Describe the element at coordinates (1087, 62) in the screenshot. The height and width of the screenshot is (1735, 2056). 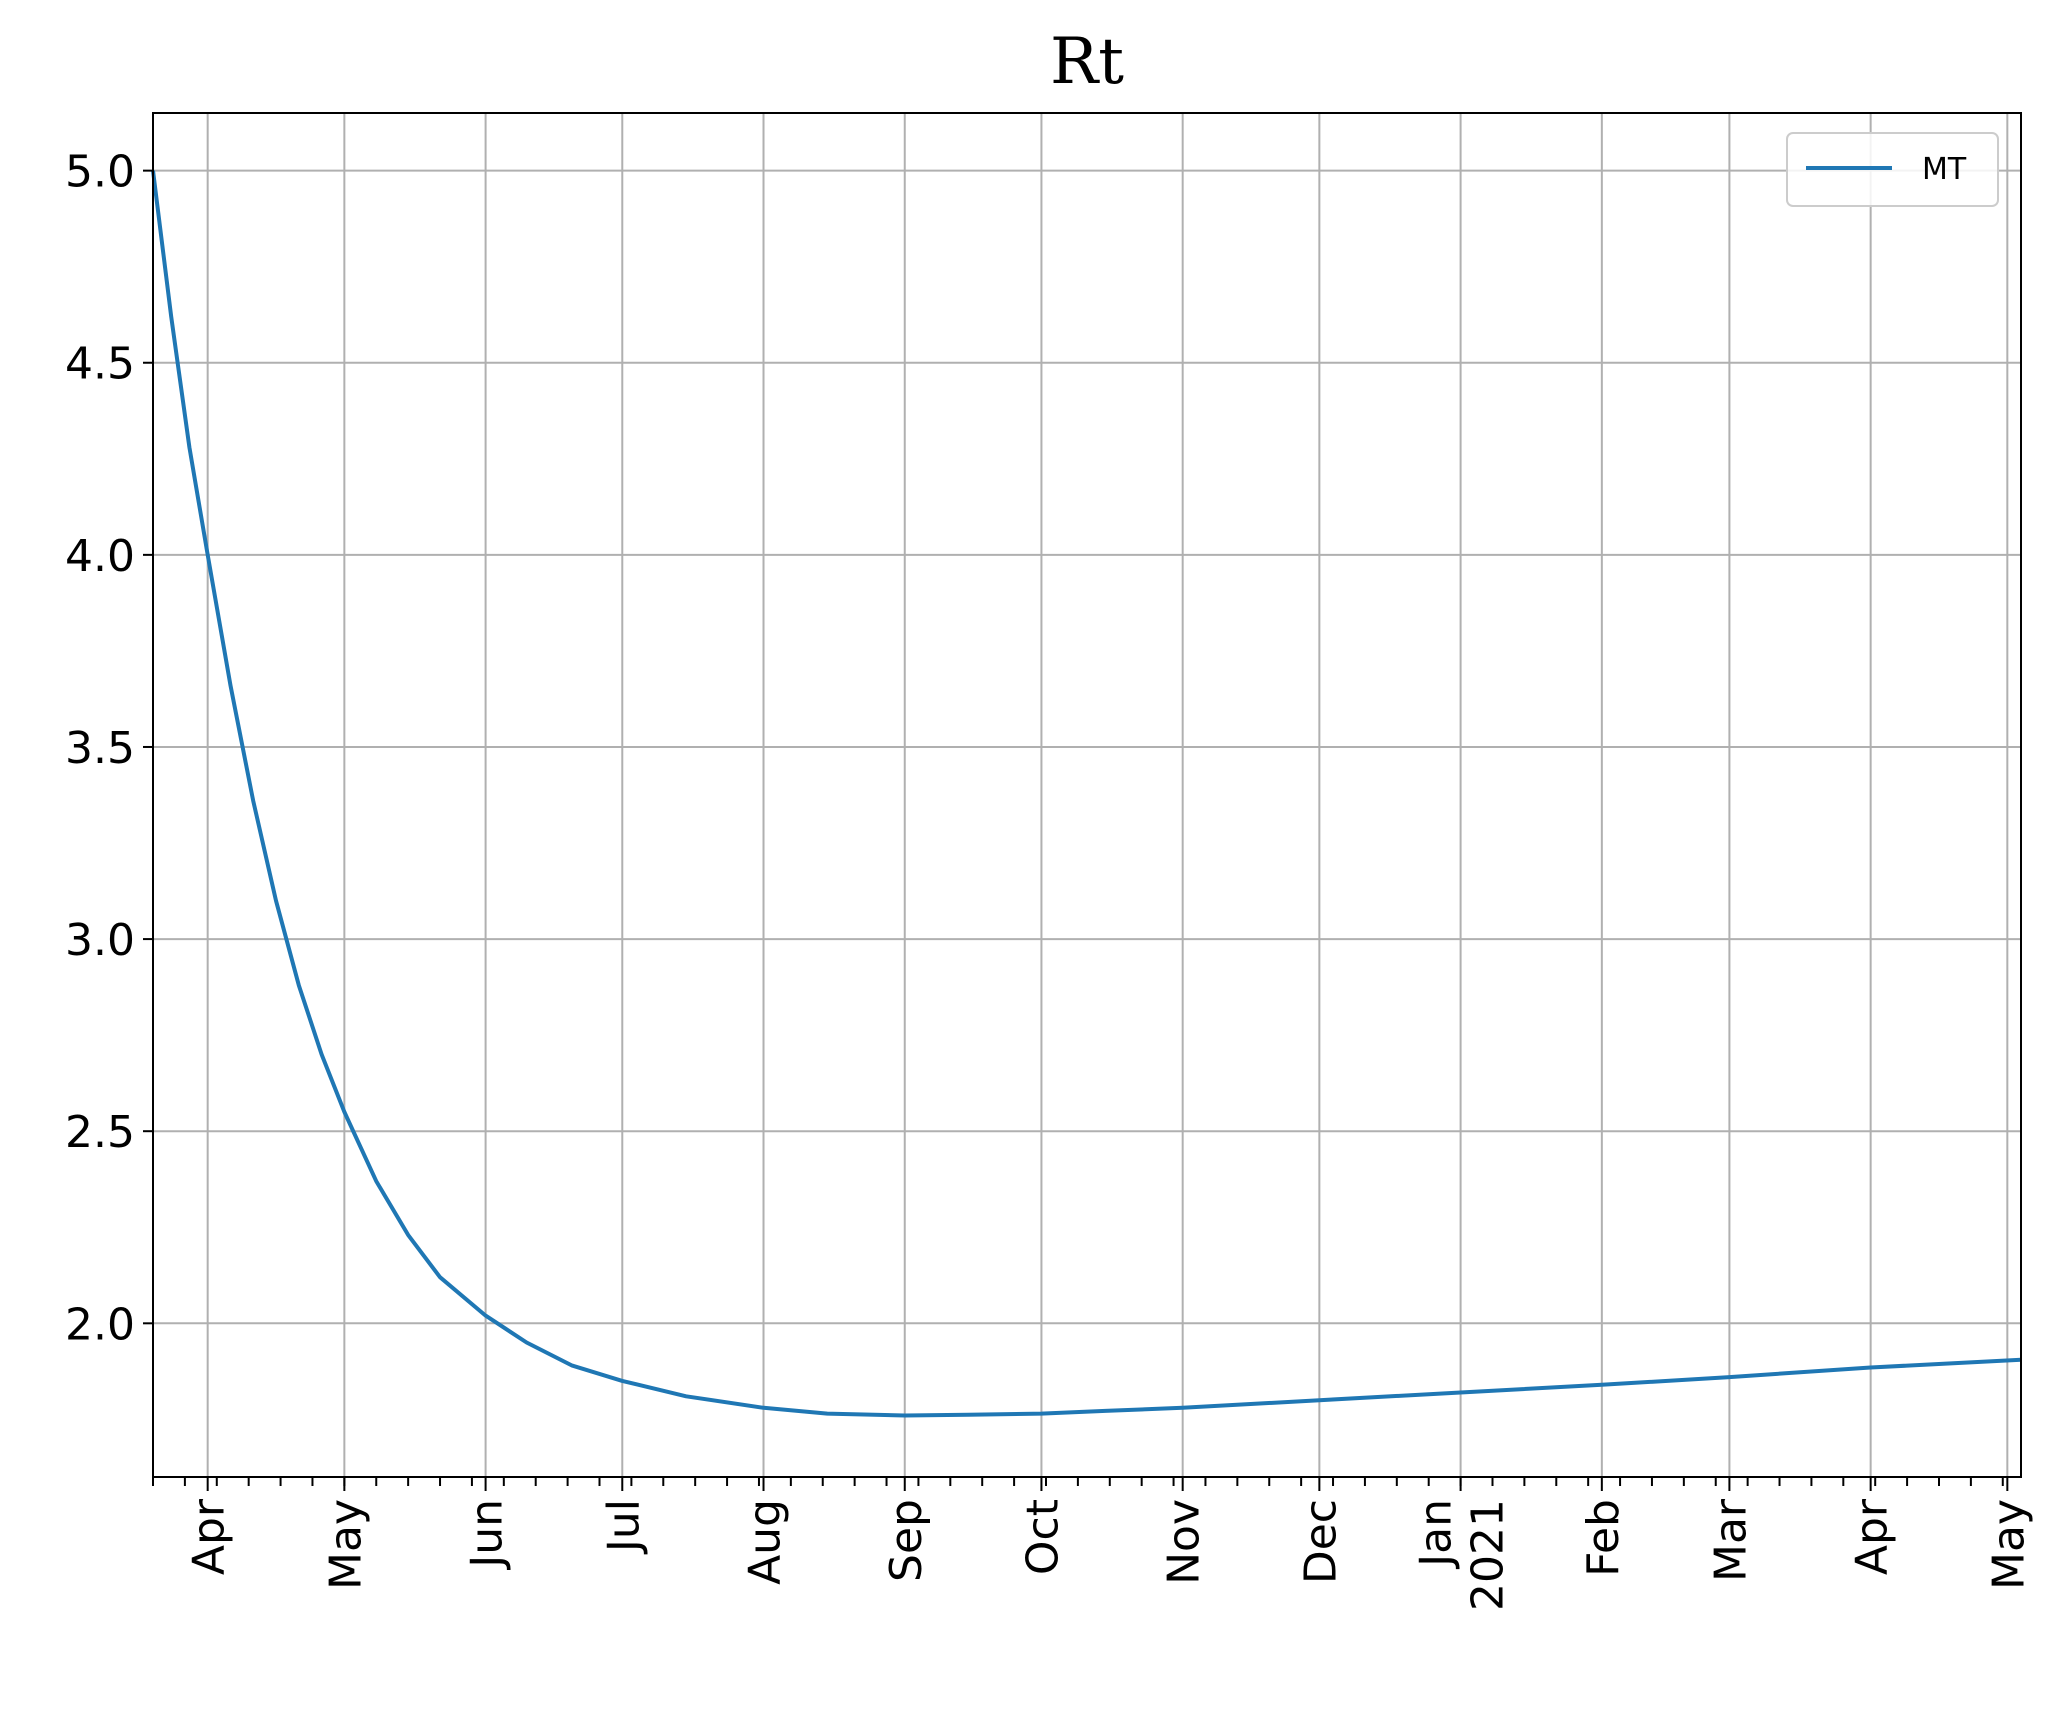
I see `chart-title: Rt` at that location.